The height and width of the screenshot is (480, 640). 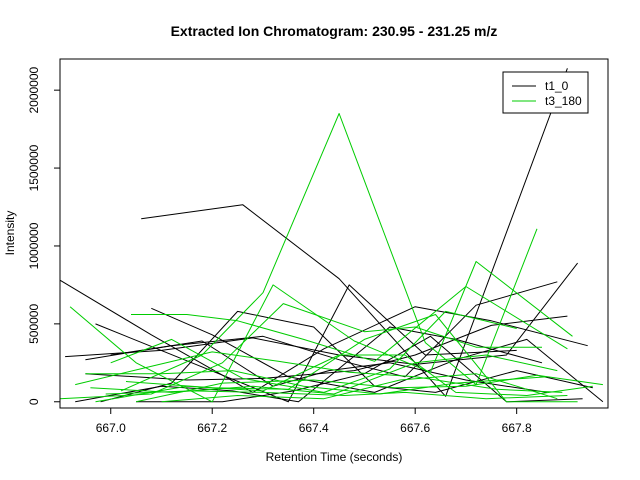 I want to click on y-tick-label: 2000000, so click(x=34, y=89).